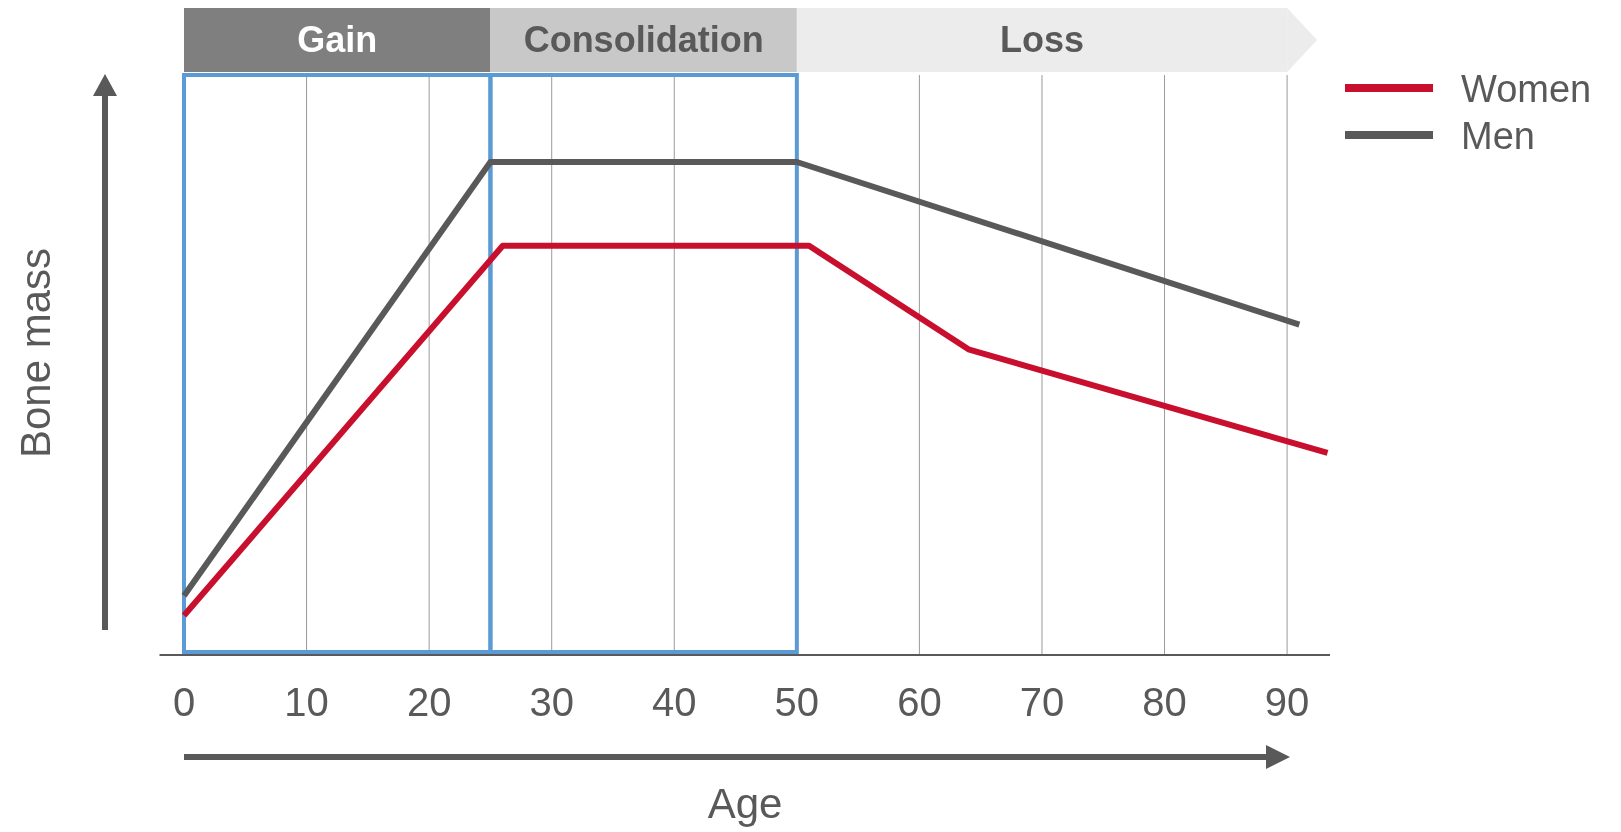 The width and height of the screenshot is (1621, 832). I want to click on x-tick-label: 20, so click(429, 702).